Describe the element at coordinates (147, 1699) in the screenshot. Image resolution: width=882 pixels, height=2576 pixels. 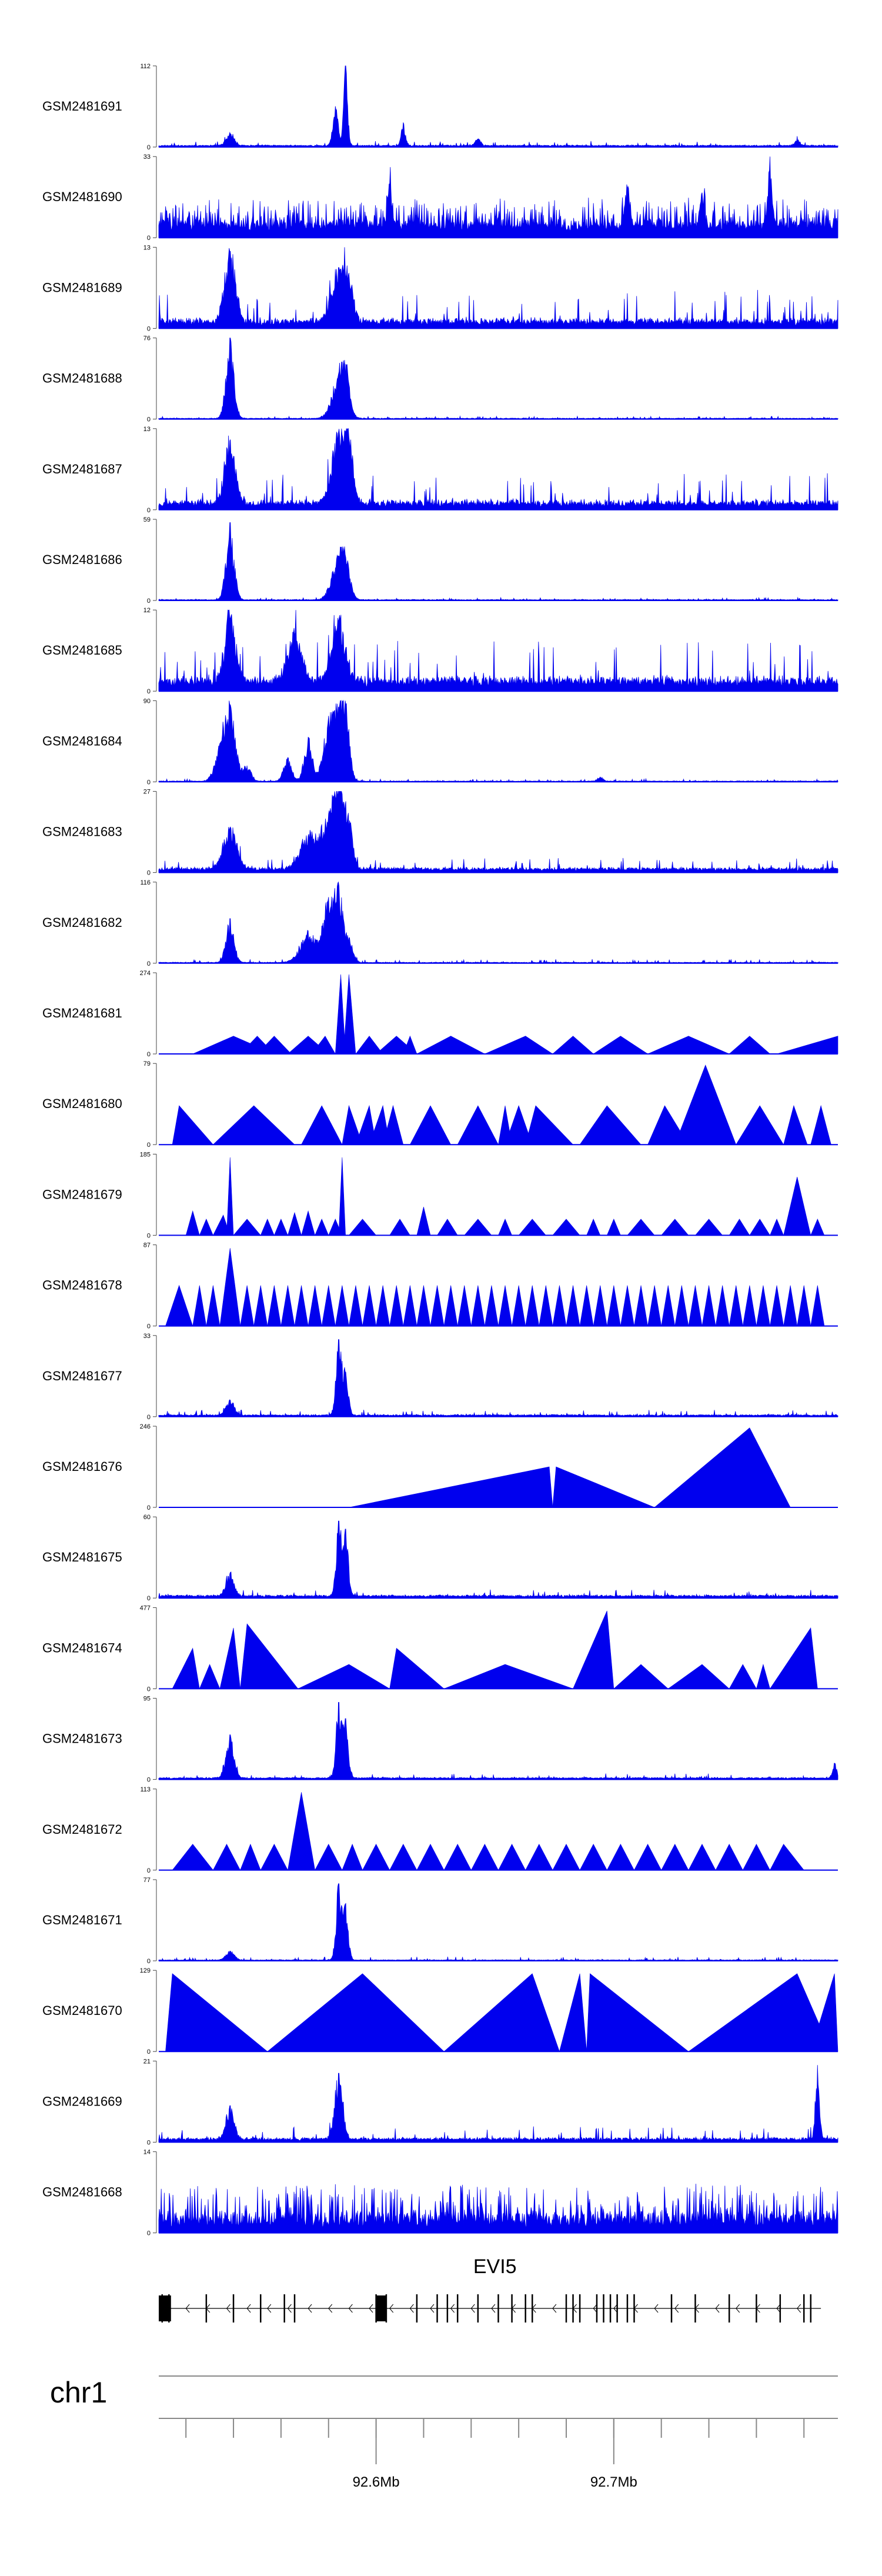
I see `y-max-label: 95` at that location.